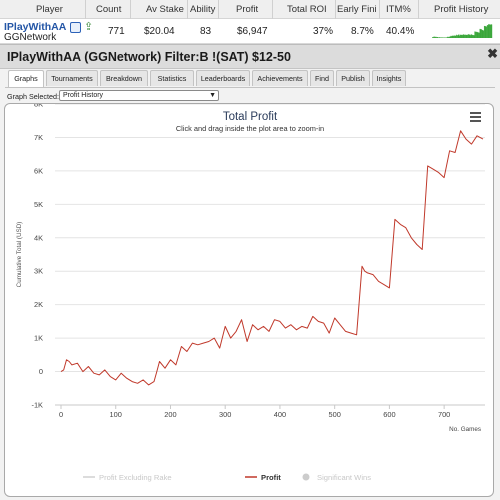 The height and width of the screenshot is (500, 500). Describe the element at coordinates (49, 9) in the screenshot. I see `col-header-player: Player` at that location.